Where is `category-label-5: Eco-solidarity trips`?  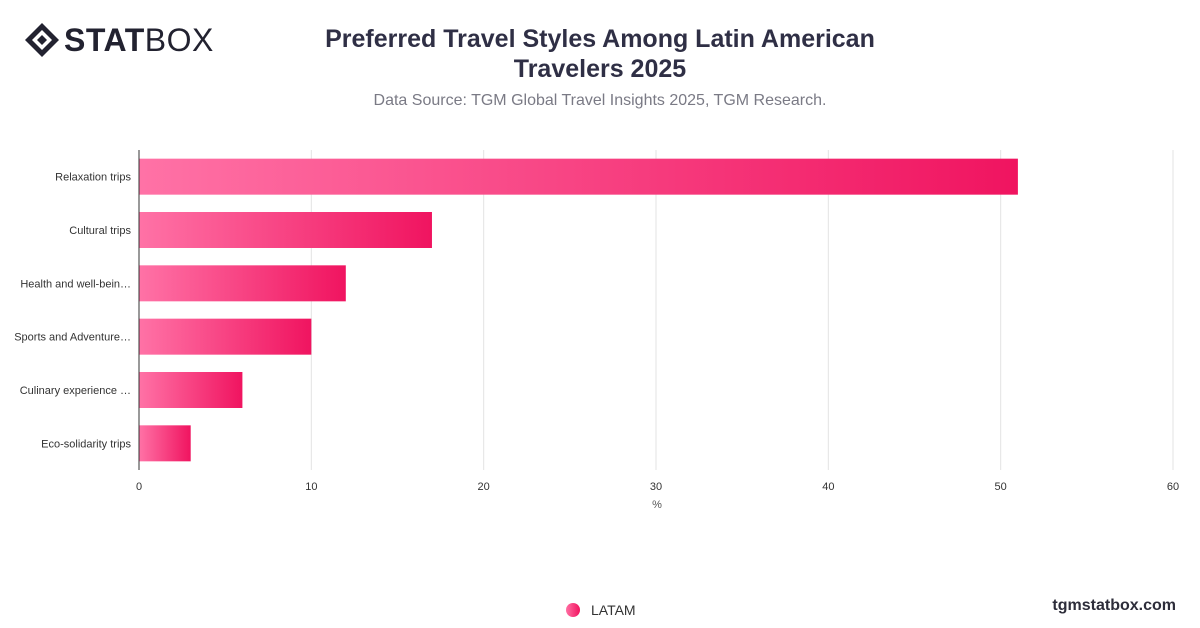
category-label-5: Eco-solidarity trips is located at coordinates (86, 444).